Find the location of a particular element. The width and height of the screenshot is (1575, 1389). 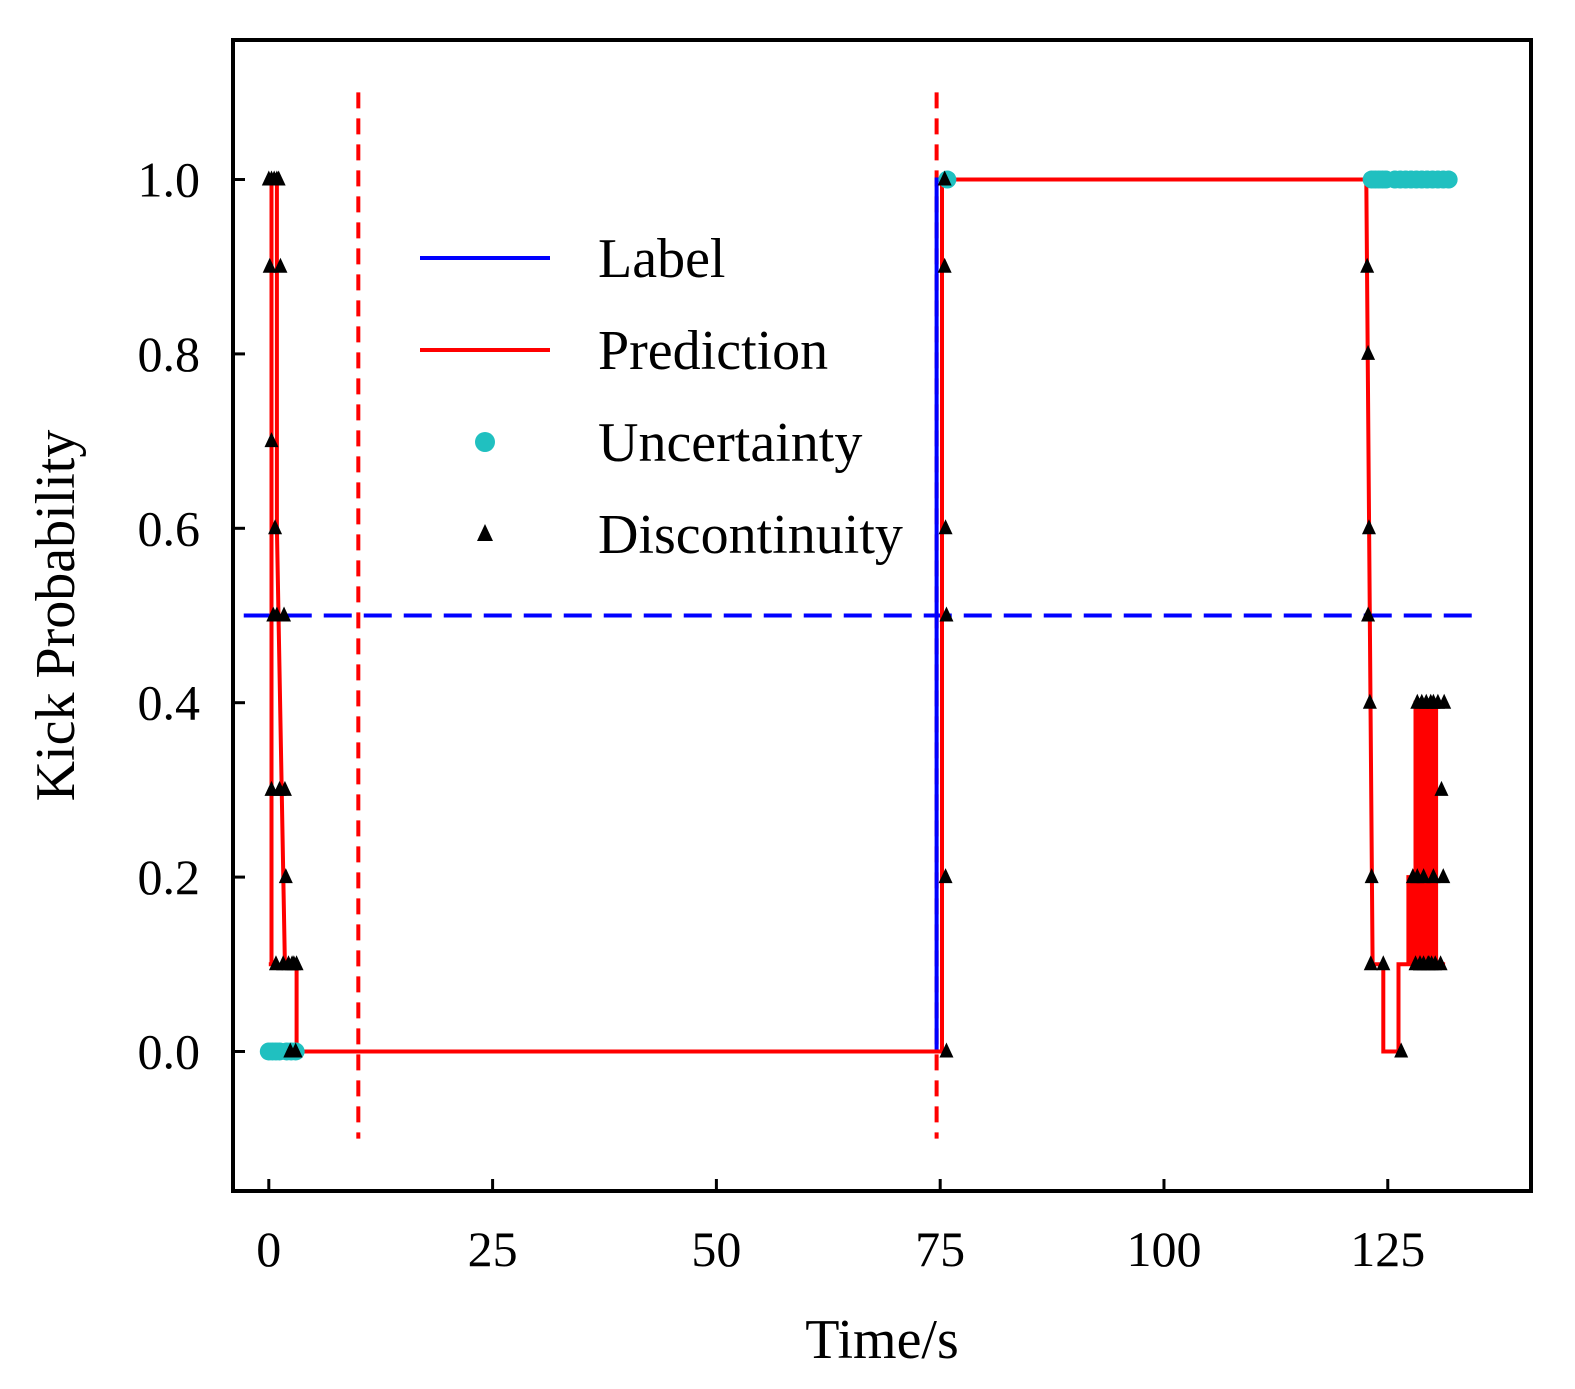

x-tick-label: 0 is located at coordinates (268, 1249).